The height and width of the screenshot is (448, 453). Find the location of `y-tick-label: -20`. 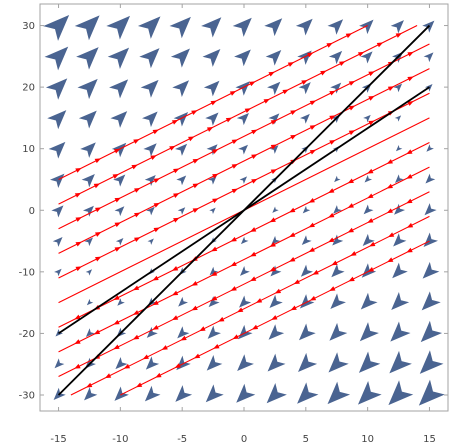

y-tick-label: -20 is located at coordinates (27, 334).